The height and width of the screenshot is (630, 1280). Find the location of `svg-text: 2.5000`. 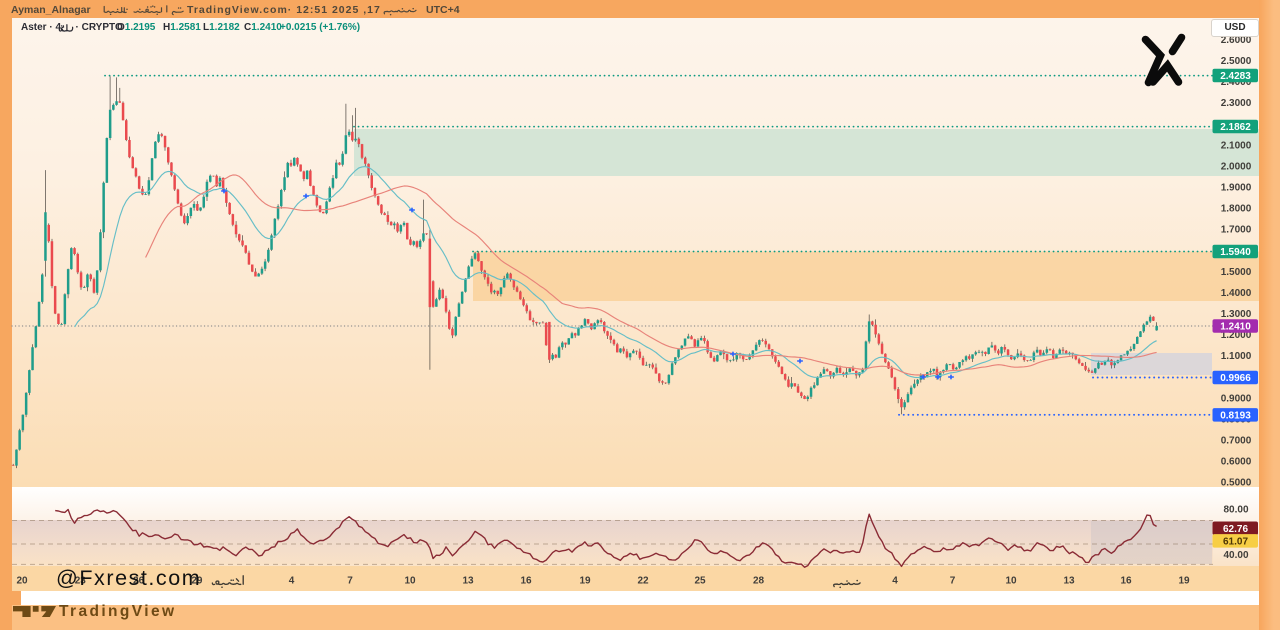

svg-text: 2.5000 is located at coordinates (1236, 61).